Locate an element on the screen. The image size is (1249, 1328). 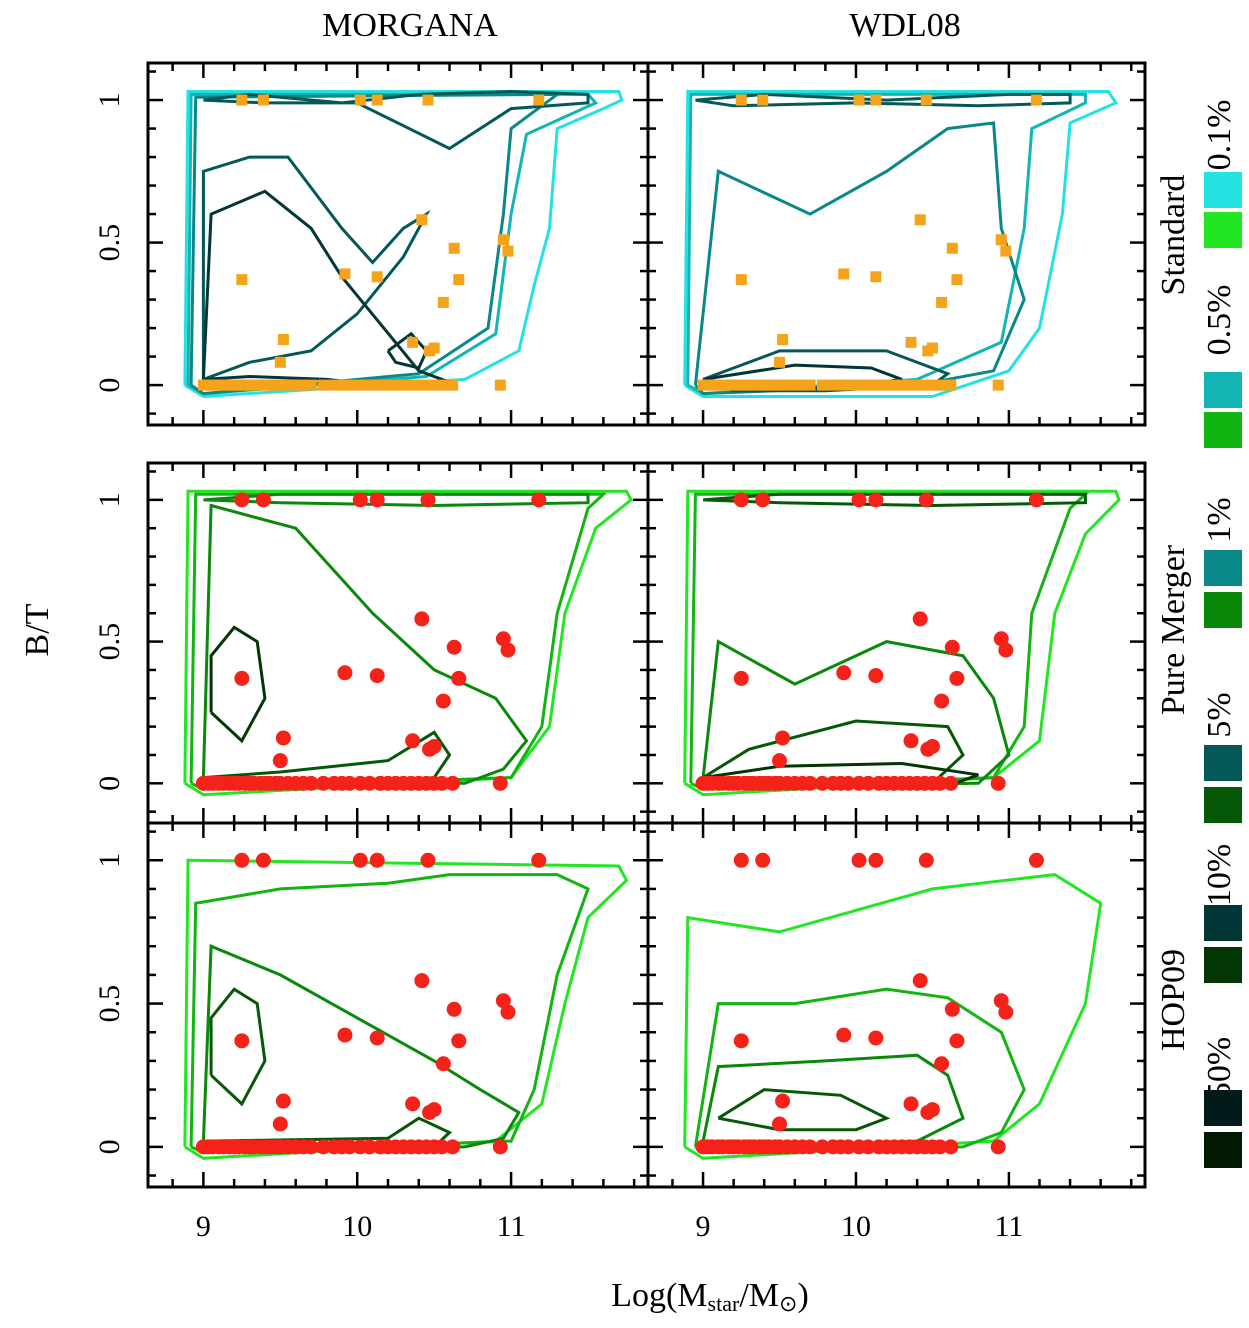
y-tick-label: 0 is located at coordinates (109, 783).